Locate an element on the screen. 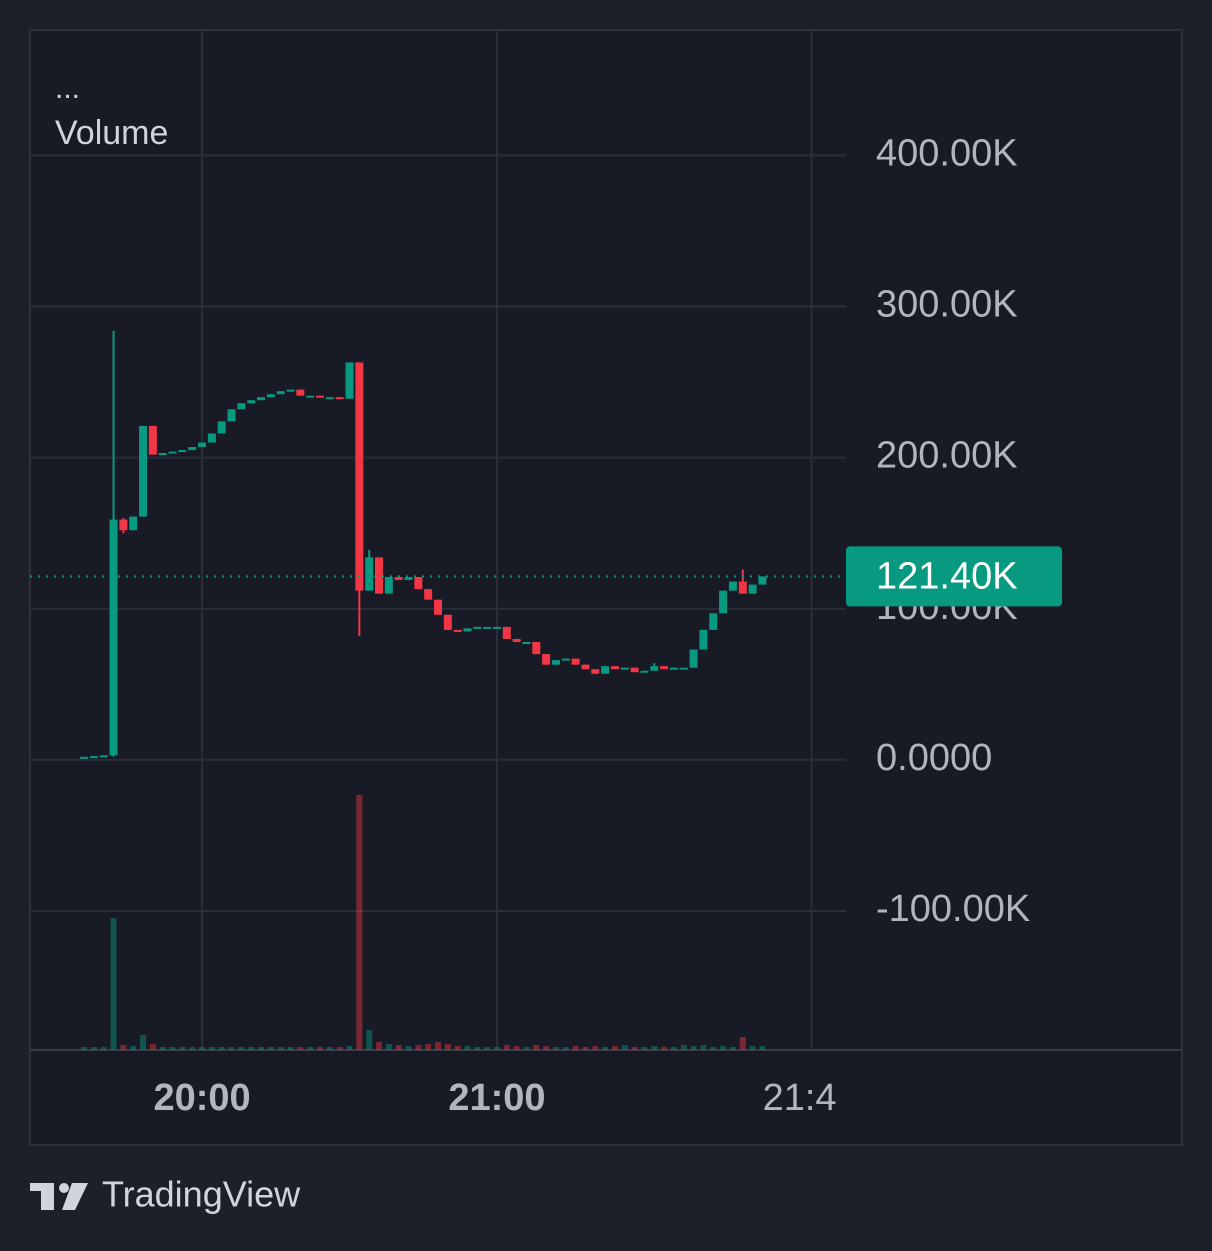 The height and width of the screenshot is (1251, 1212). x-tick-label: 21:00 is located at coordinates (496, 1098).